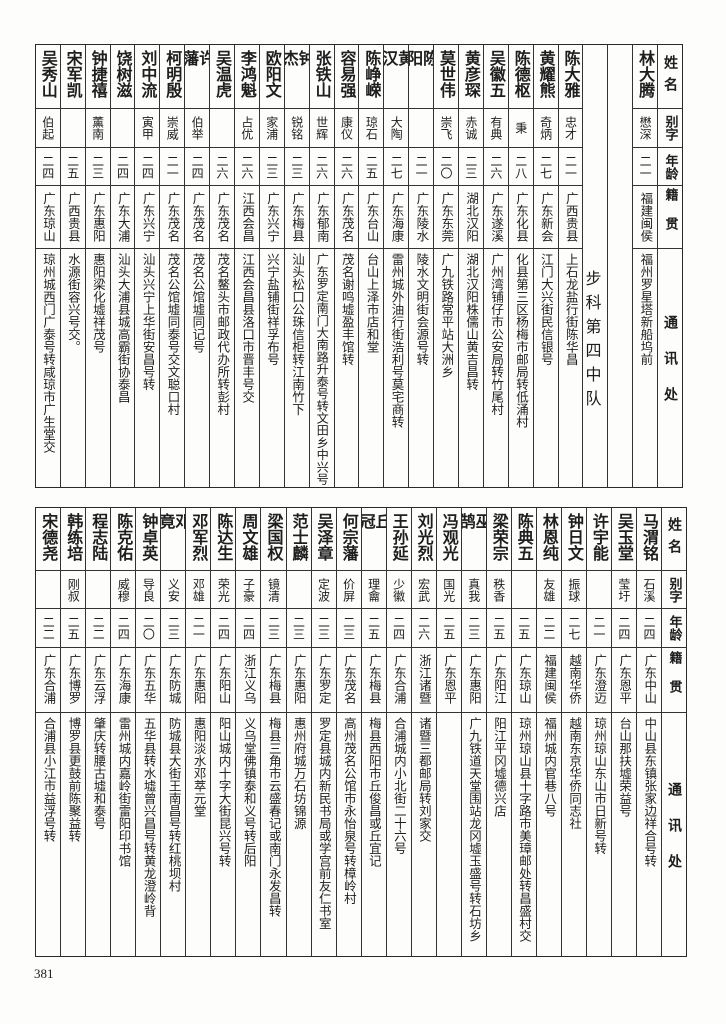 Image resolution: width=726 pixels, height=1024 pixels. I want to click on name-cell: 吴徽五, so click(495, 77).